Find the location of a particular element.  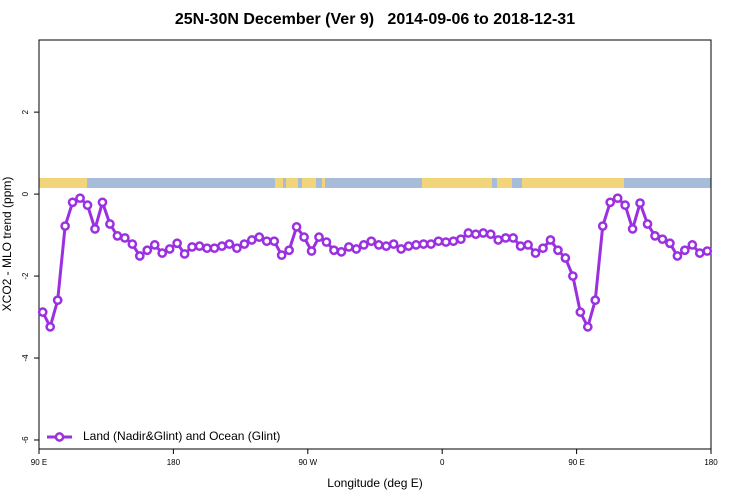

y-tick-label: -6 is located at coordinates (25, 440).